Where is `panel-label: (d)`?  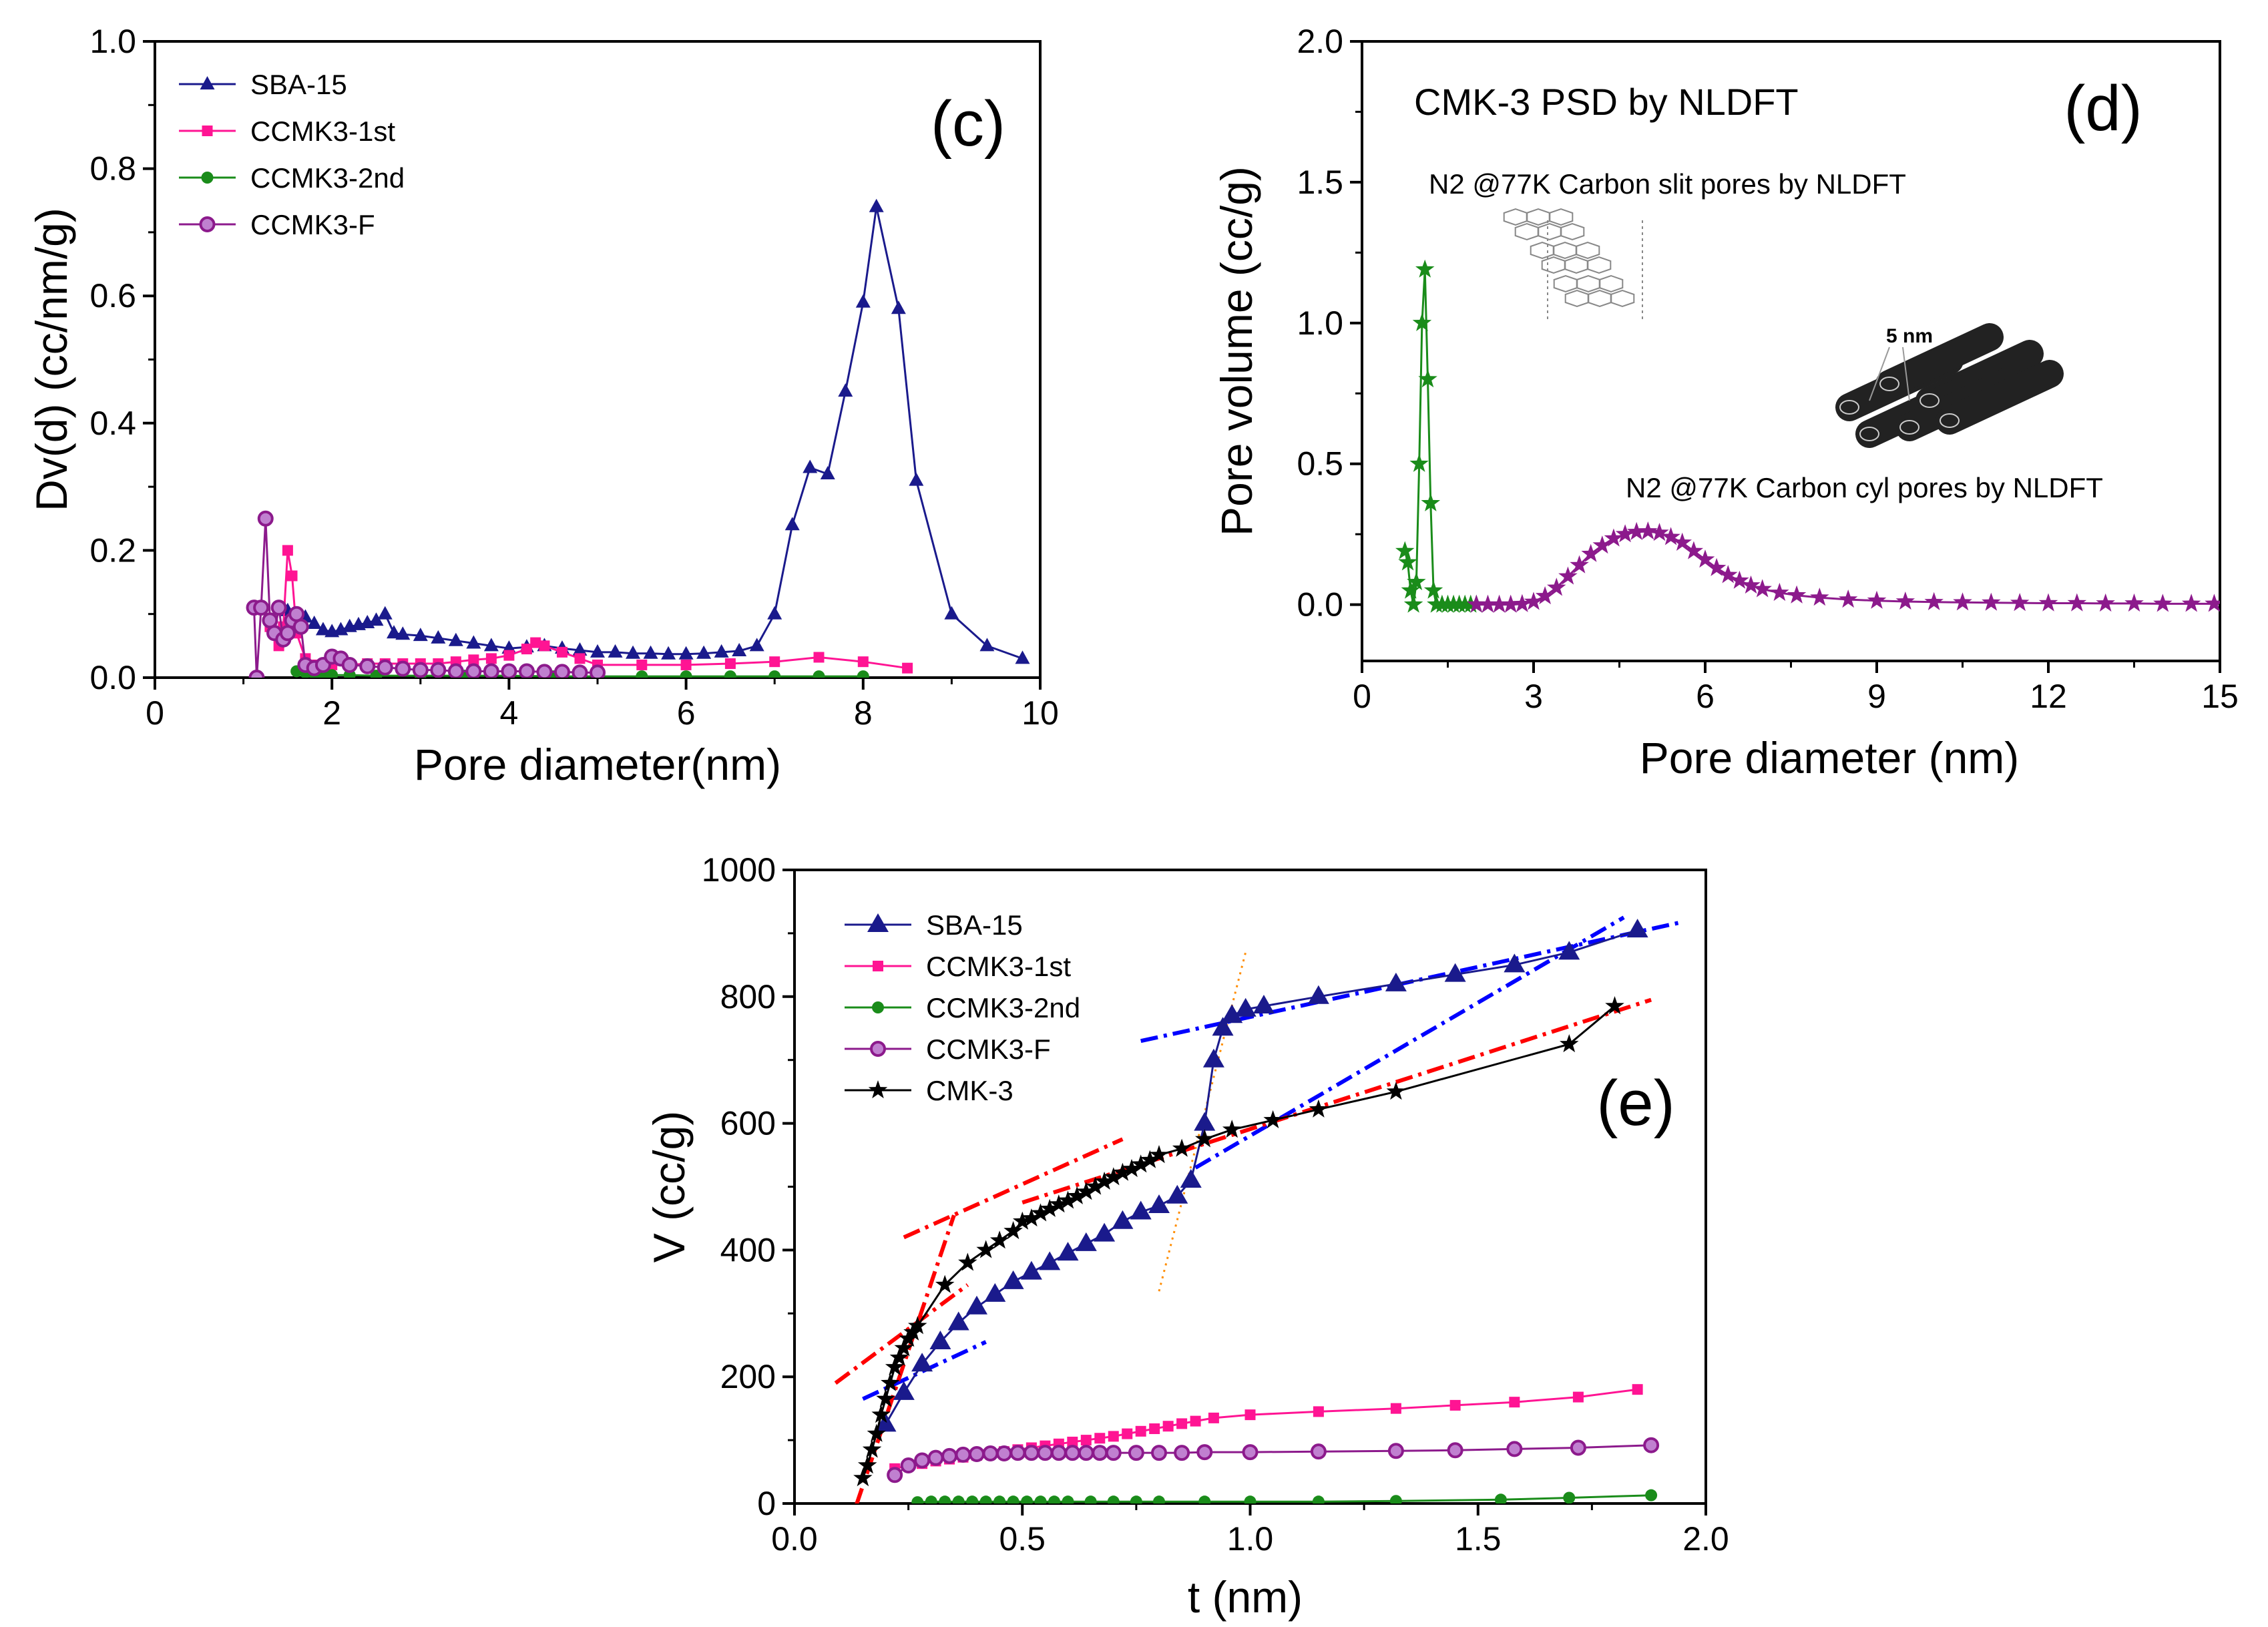
panel-label: (d) is located at coordinates (2103, 108).